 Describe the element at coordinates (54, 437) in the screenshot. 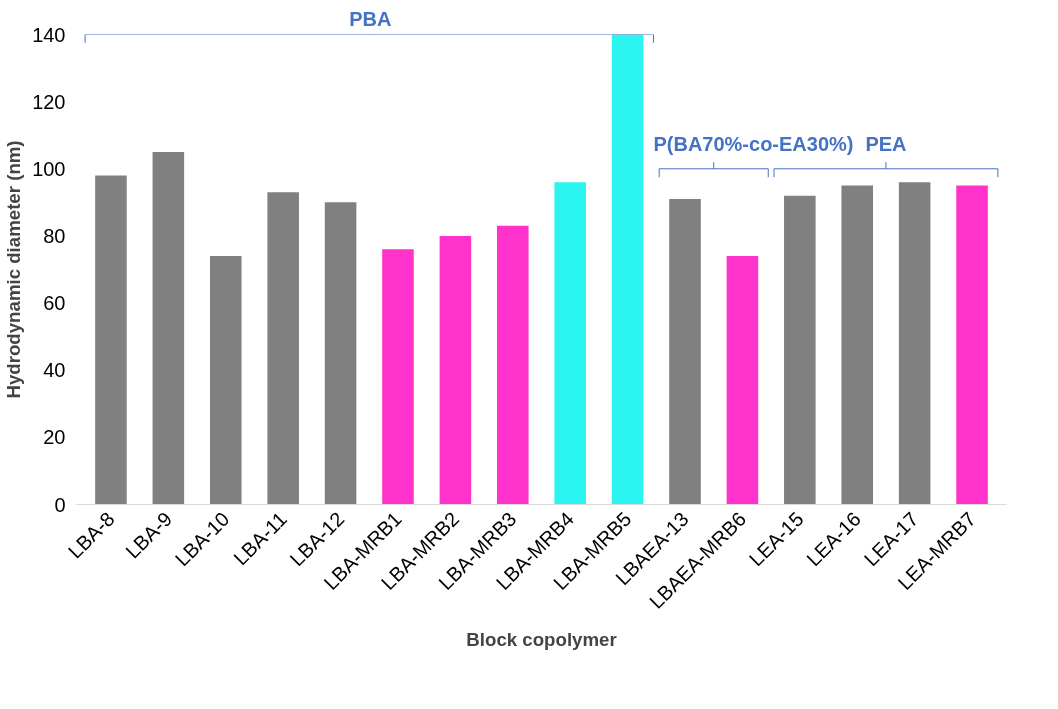

I see `y-tick-label: 20` at that location.